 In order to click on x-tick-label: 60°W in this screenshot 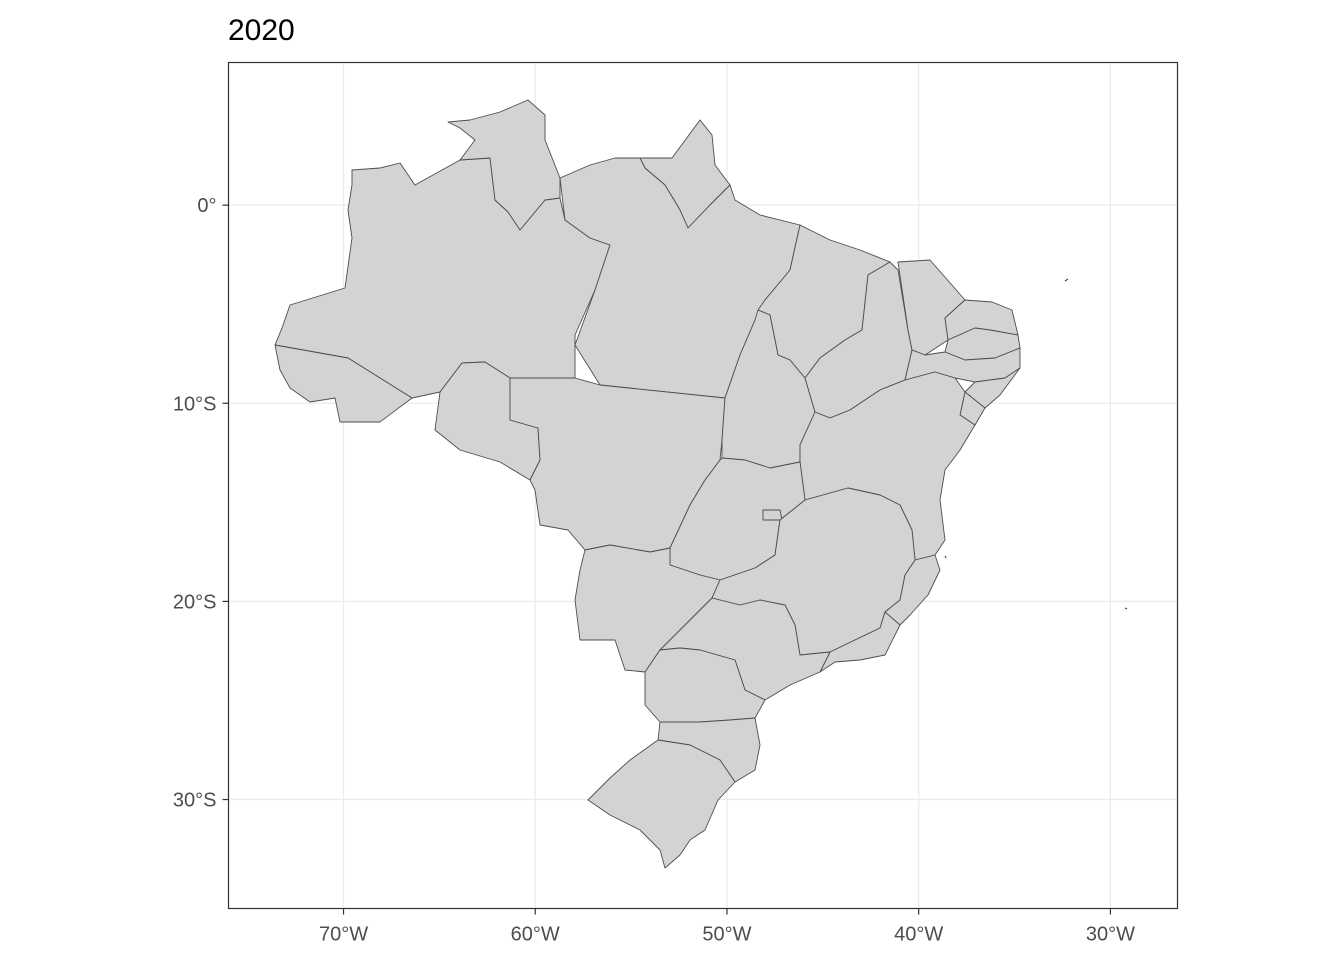, I will do `click(535, 935)`.